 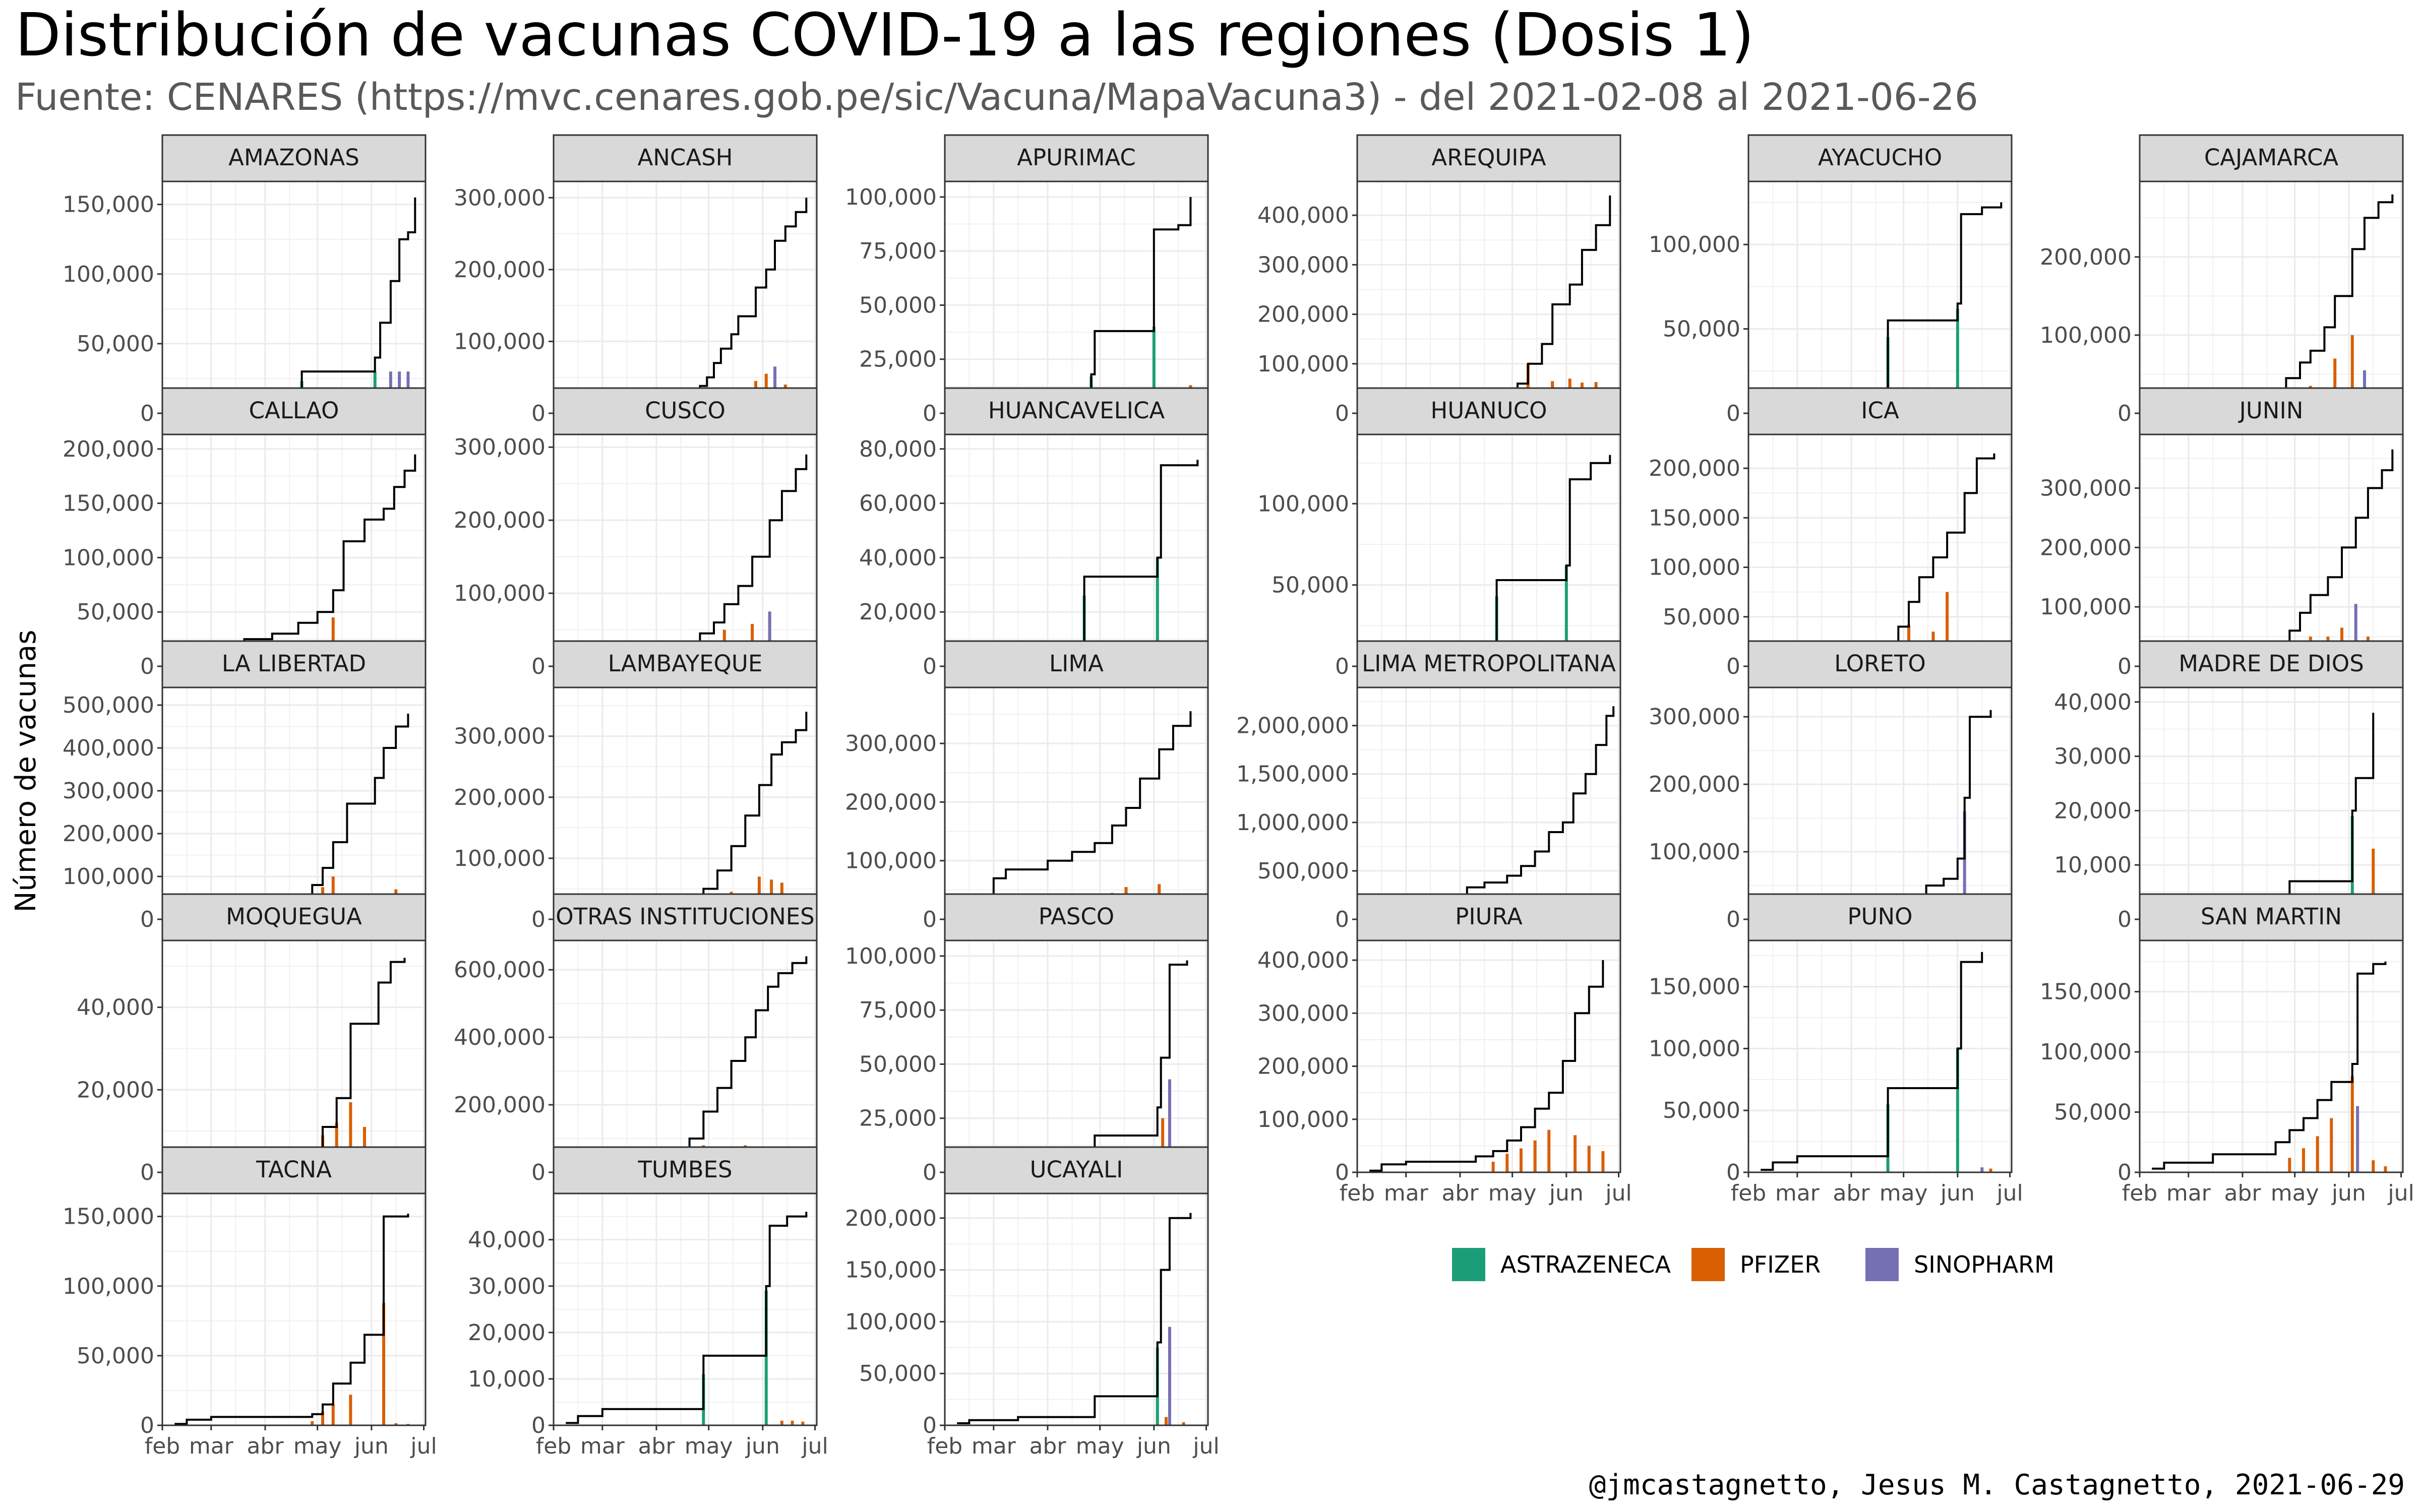 What do you see at coordinates (1698, 1079) in the screenshot?
I see `y-axis: 0 50,000 100,000 150,000` at bounding box center [1698, 1079].